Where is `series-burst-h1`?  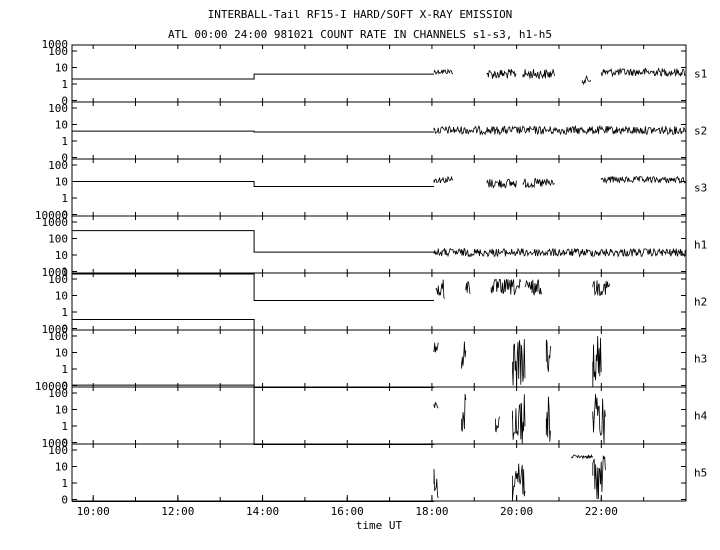
series-burst-h1 is located at coordinates (559, 252).